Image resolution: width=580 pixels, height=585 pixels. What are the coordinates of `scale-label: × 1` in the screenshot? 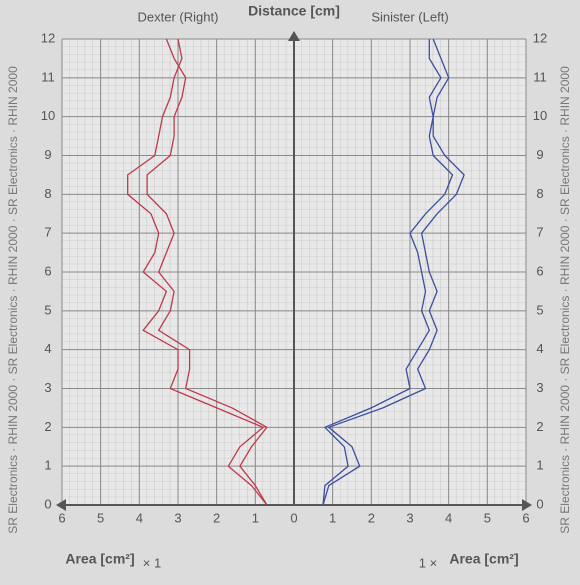 It's located at (152, 562).